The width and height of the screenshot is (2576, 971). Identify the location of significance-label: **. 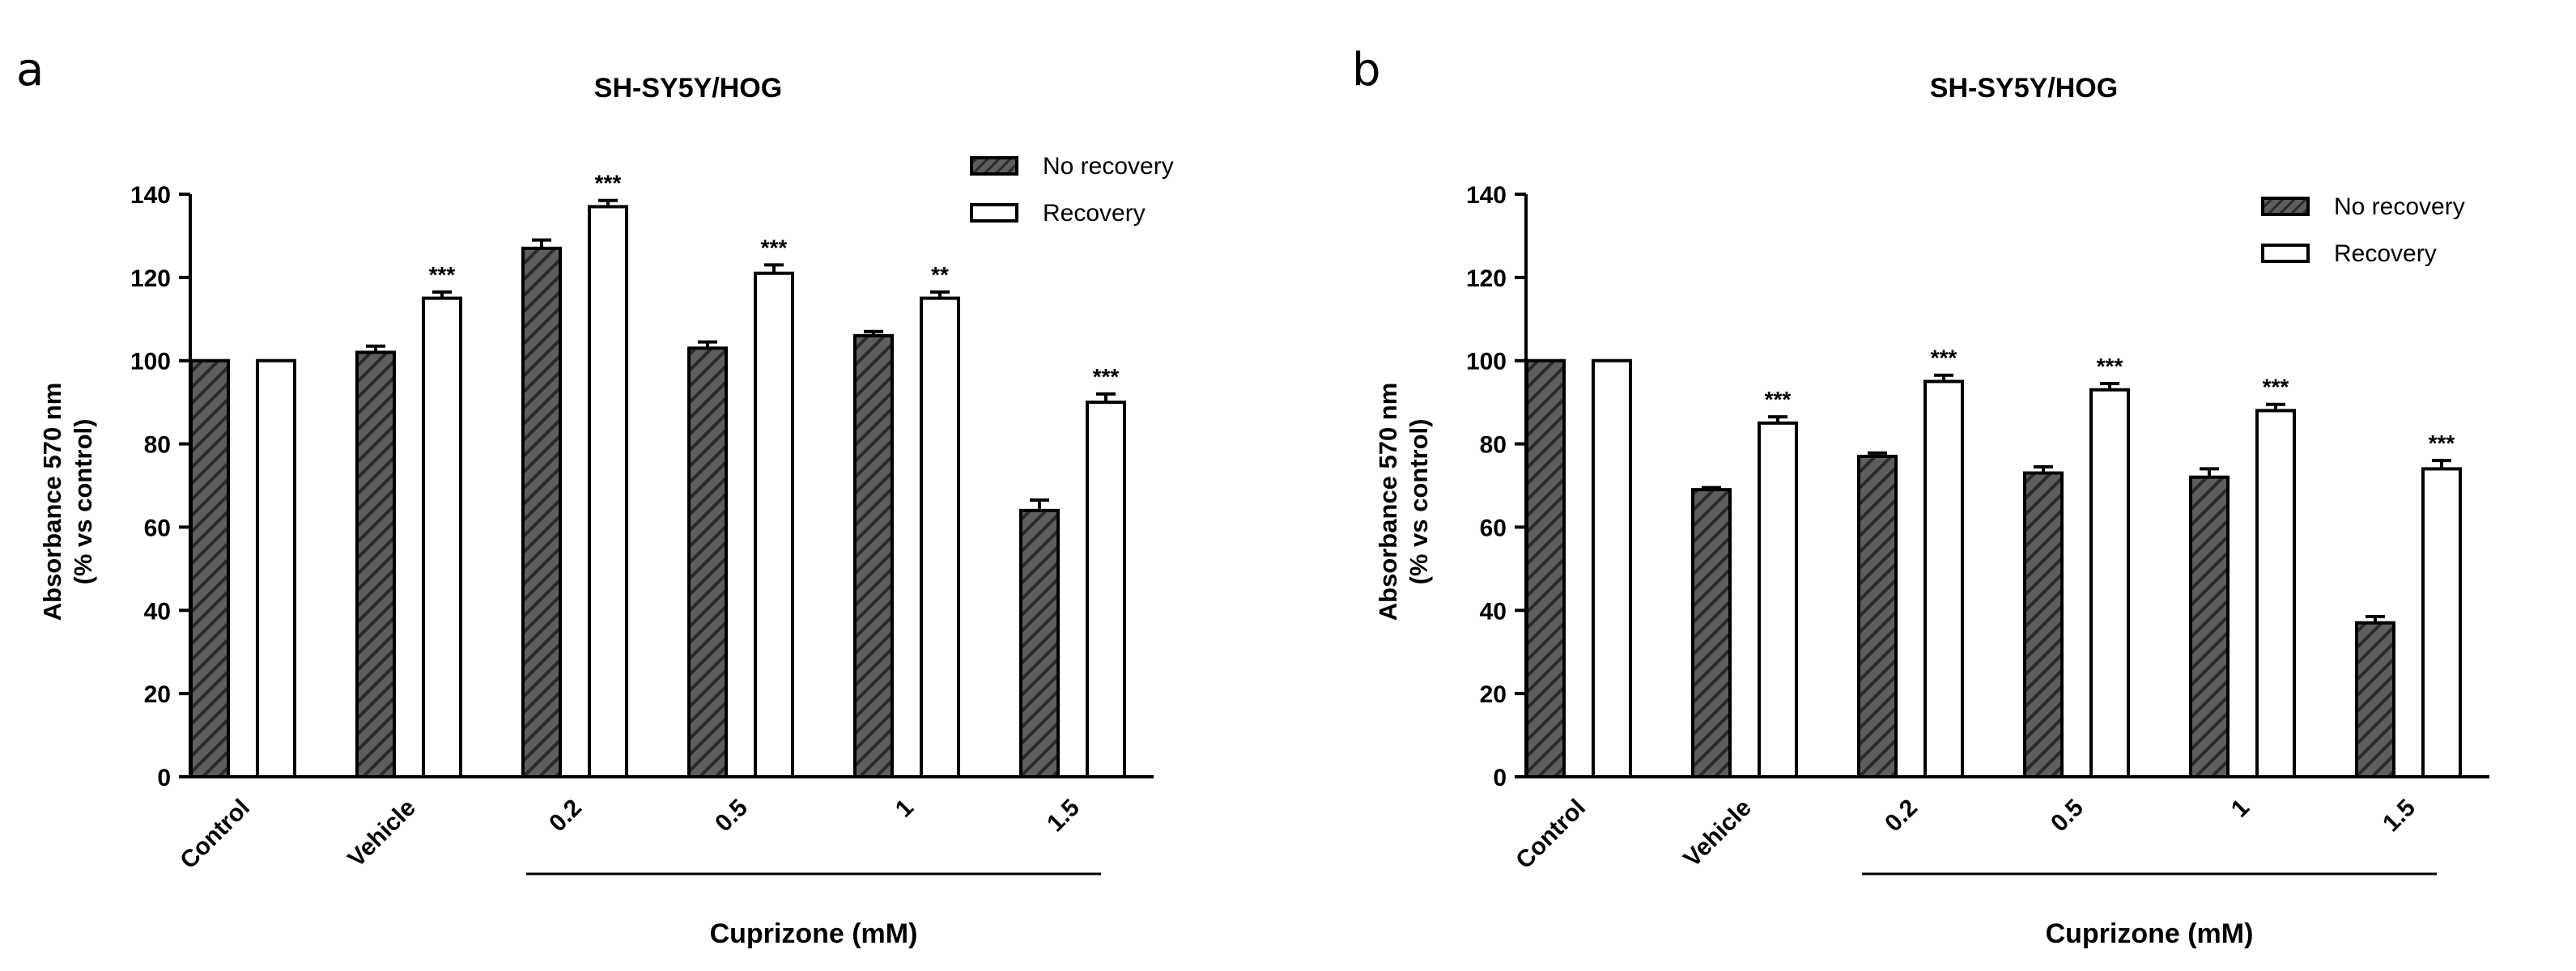
(940, 274).